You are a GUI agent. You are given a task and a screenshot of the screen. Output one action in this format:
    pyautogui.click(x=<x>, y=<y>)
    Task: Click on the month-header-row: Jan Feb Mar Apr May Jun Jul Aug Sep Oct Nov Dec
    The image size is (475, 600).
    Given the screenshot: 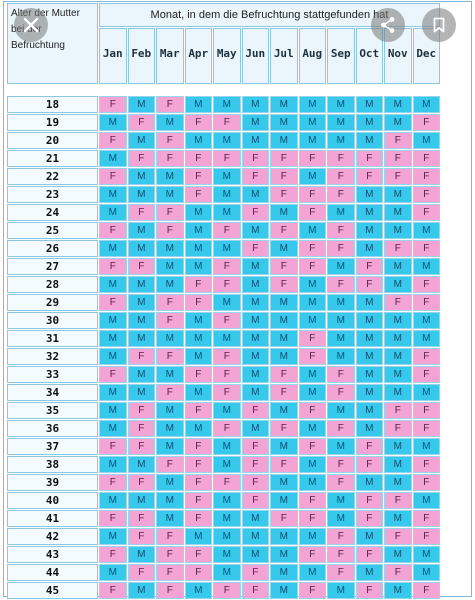 What is the action you would take?
    pyautogui.click(x=223, y=56)
    